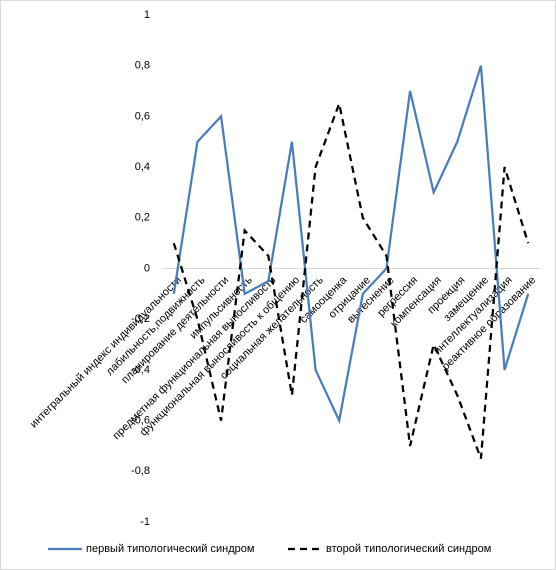 The width and height of the screenshot is (556, 570). Describe the element at coordinates (142, 218) in the screenshot. I see `y-tick-label: 0,2` at that location.